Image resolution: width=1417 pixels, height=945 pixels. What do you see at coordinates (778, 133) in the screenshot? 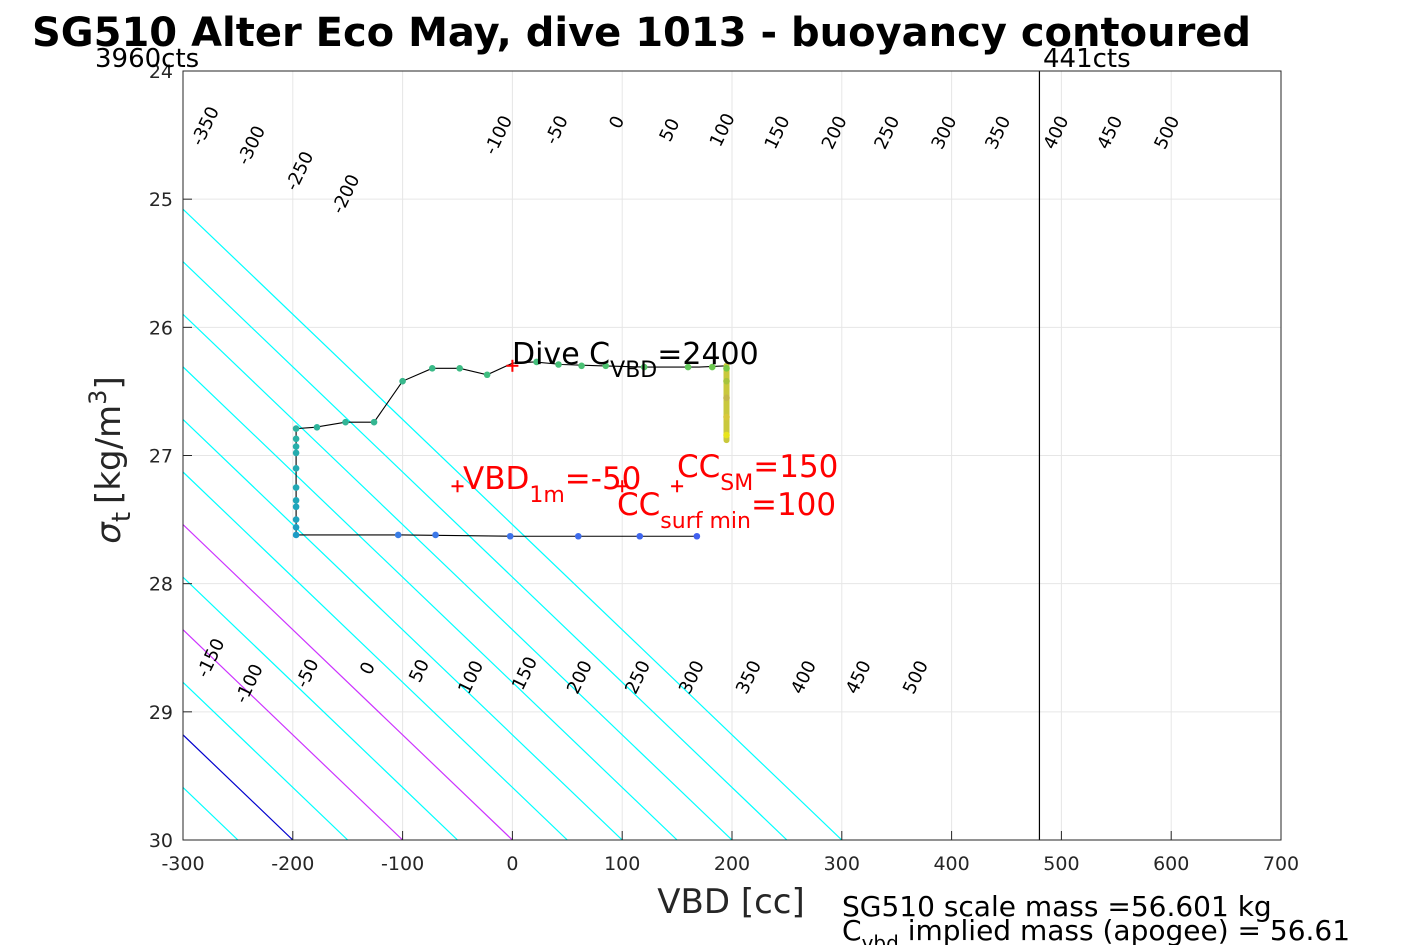
I see `top-contour-label: 150` at bounding box center [778, 133].